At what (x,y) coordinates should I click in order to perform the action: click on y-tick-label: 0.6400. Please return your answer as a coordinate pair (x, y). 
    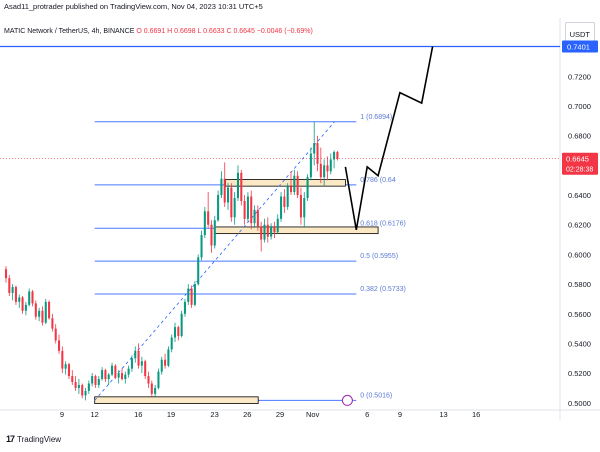
    Looking at the image, I should click on (579, 195).